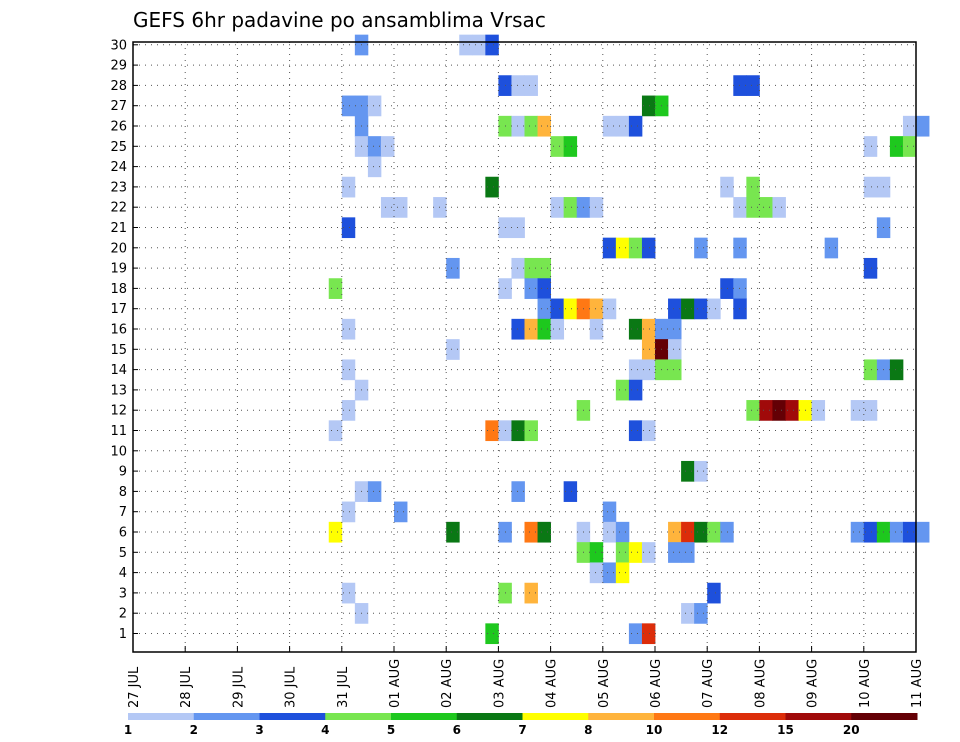 The width and height of the screenshot is (960, 742). What do you see at coordinates (325, 730) in the screenshot?
I see `colorbar-label: 4` at bounding box center [325, 730].